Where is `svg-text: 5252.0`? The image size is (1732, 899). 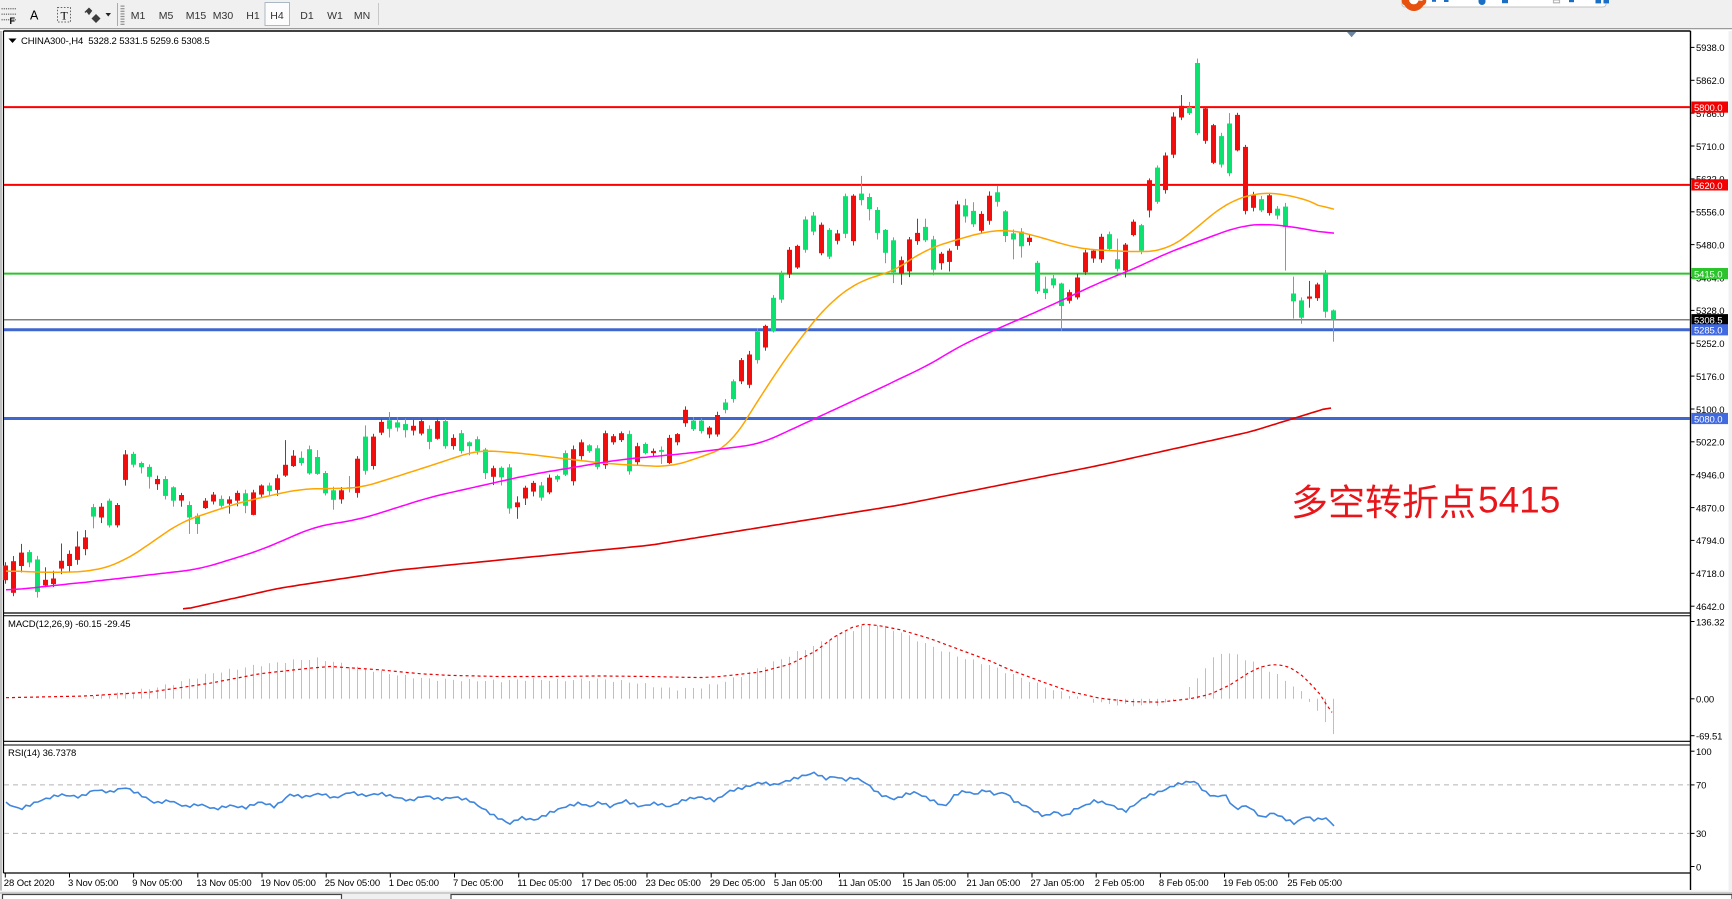 svg-text: 5252.0 is located at coordinates (1710, 344).